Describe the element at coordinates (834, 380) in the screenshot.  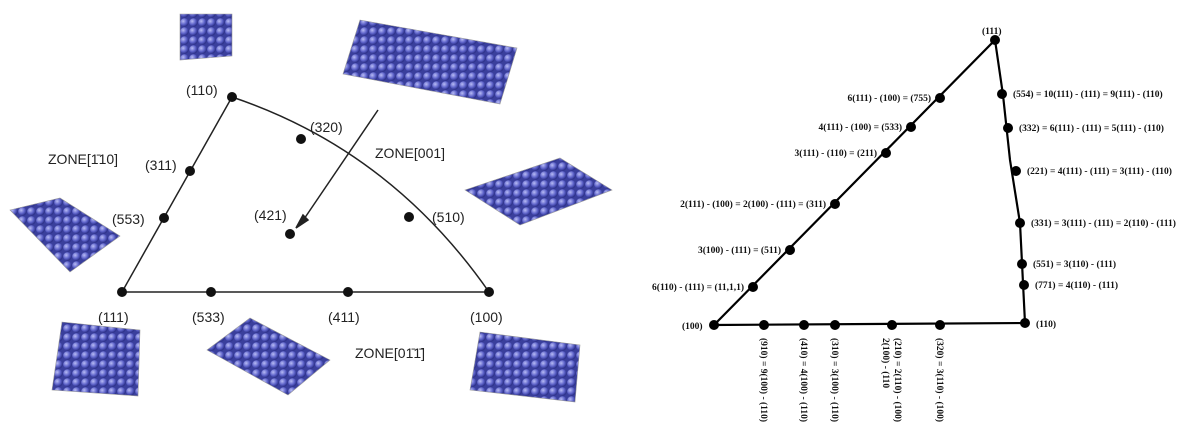
I see `label: (310) = 3(100) - (110)` at that location.